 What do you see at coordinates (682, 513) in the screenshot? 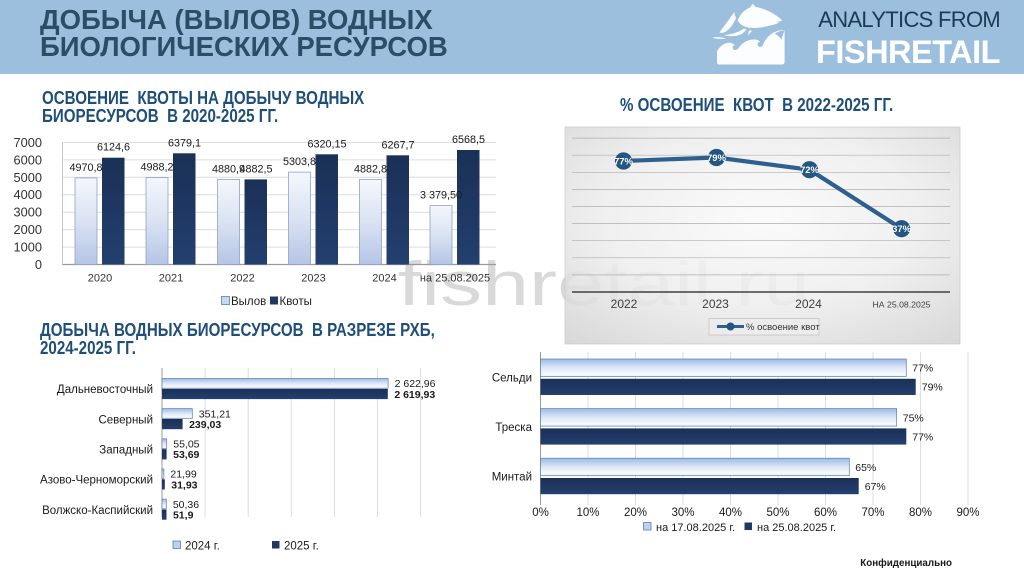
I see `svg-text: 30%` at bounding box center [682, 513].